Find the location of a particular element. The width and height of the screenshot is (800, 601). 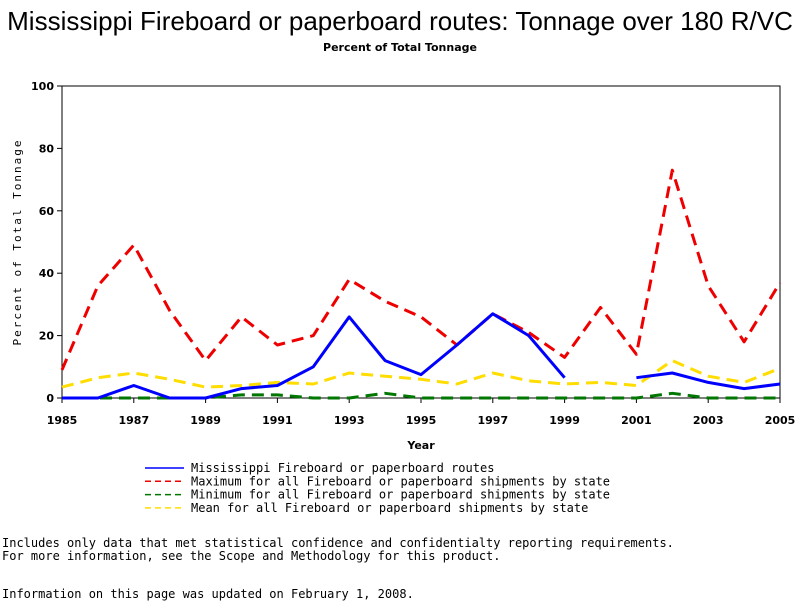

y-tick-label: 0 is located at coordinates (50, 398).